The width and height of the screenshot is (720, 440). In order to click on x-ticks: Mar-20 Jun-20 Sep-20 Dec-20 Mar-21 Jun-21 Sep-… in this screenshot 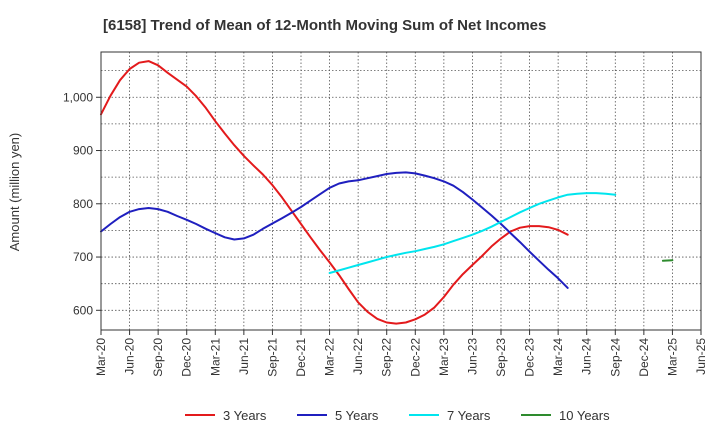, I will do `click(401, 353)`.